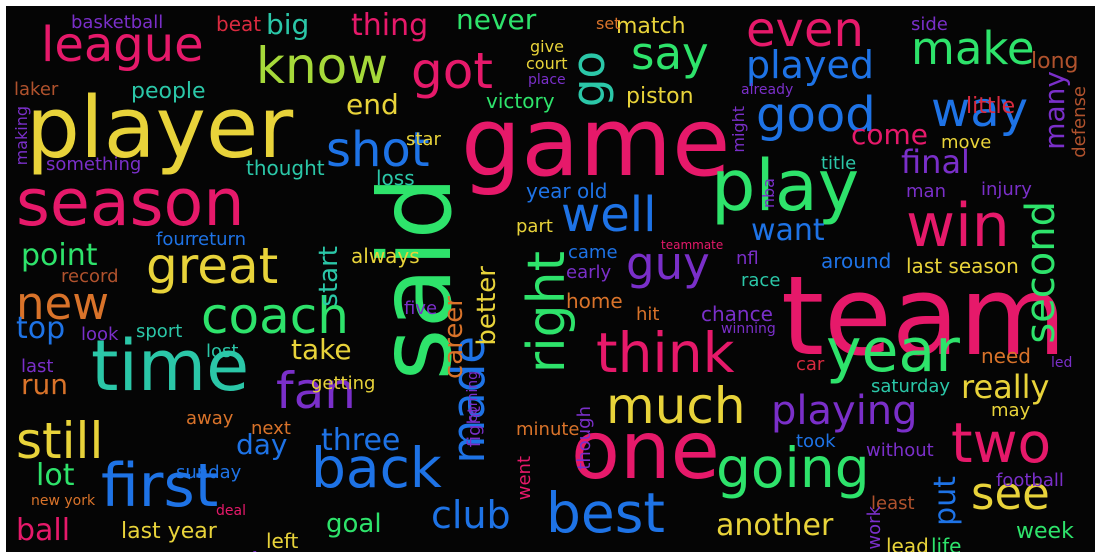  I want to click on word-another: another, so click(775, 525).